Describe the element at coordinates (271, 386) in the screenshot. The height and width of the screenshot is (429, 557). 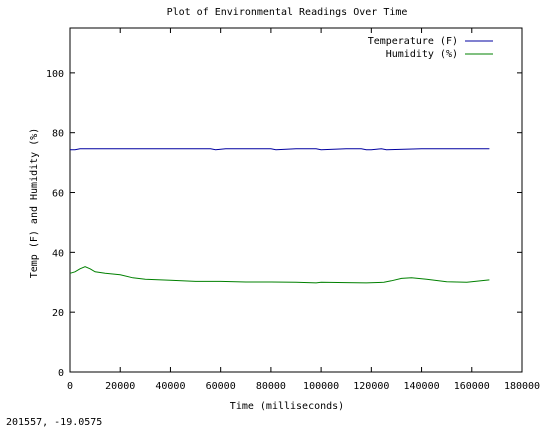
I see `x-tick-label: 80000` at that location.